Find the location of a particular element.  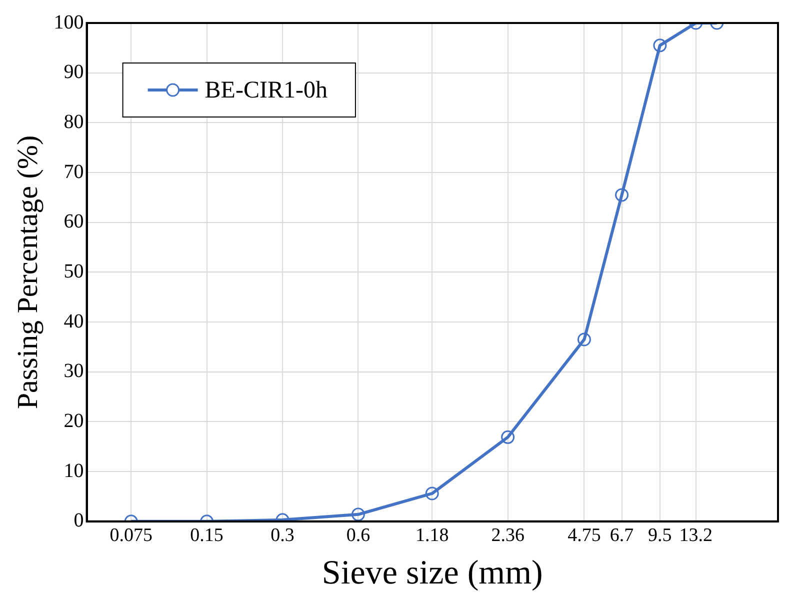

x-tick-label: 0.15 is located at coordinates (207, 535).